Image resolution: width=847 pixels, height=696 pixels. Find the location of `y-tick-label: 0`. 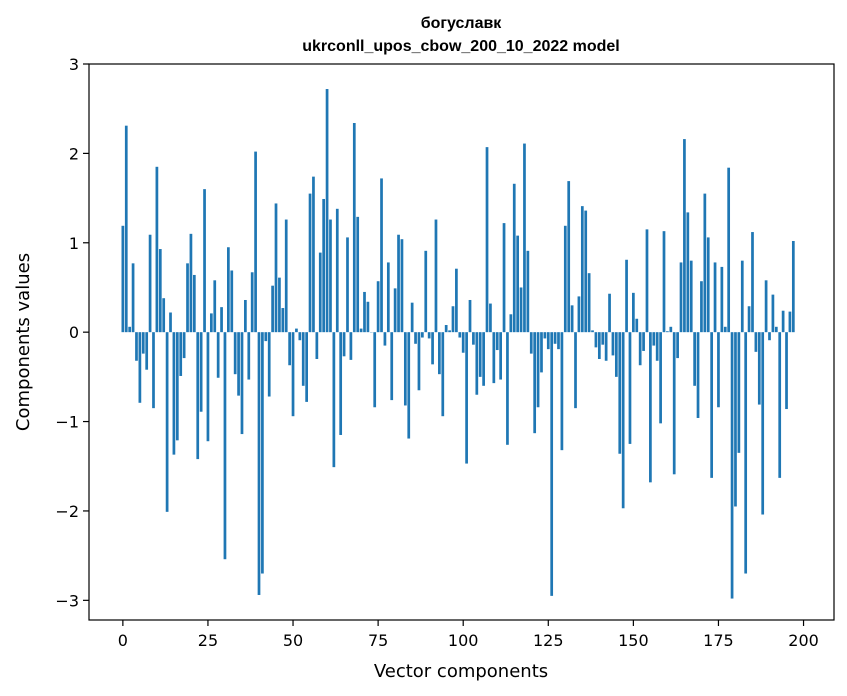

y-tick-label: 0 is located at coordinates (74, 332).